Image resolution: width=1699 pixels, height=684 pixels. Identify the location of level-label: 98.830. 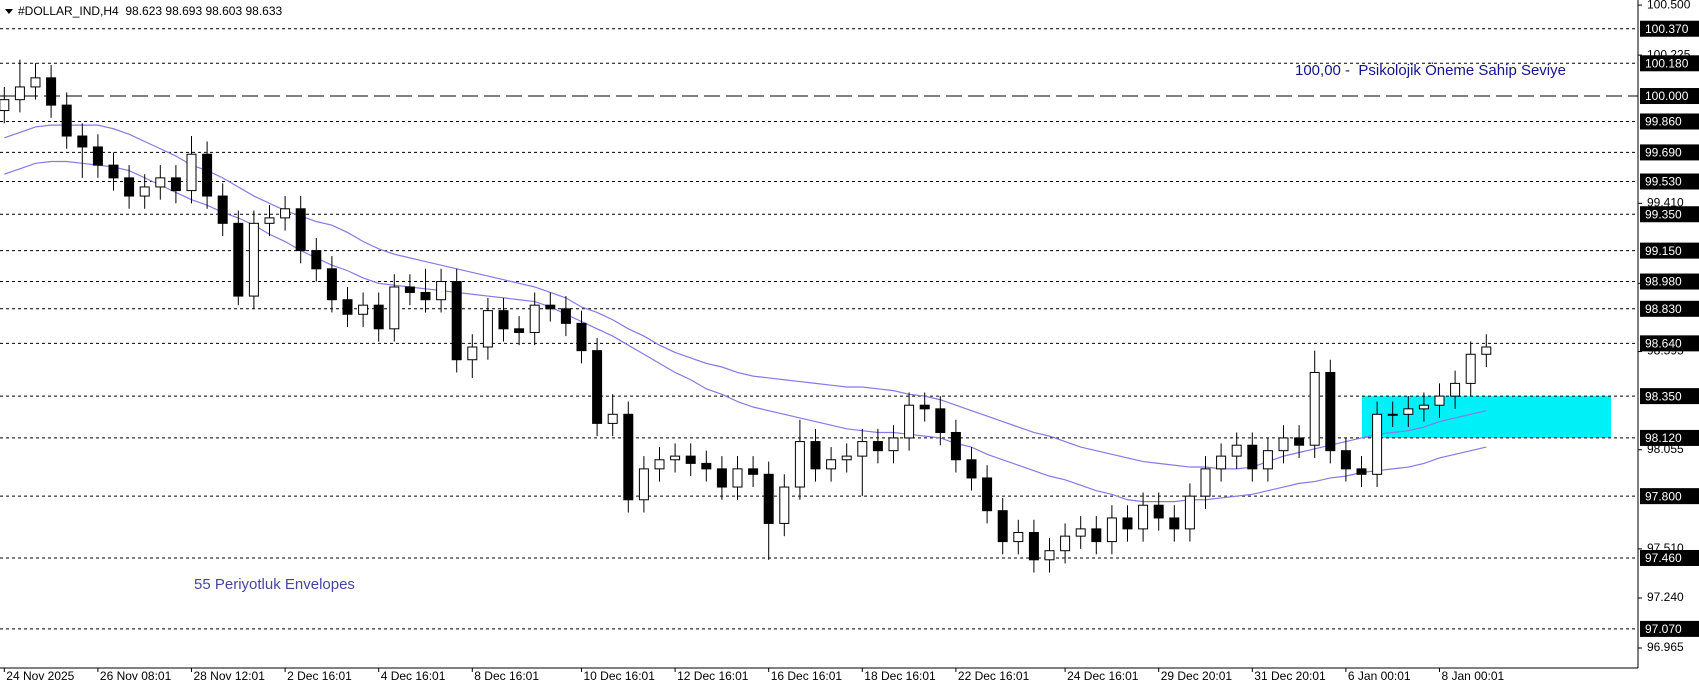
(1663, 309).